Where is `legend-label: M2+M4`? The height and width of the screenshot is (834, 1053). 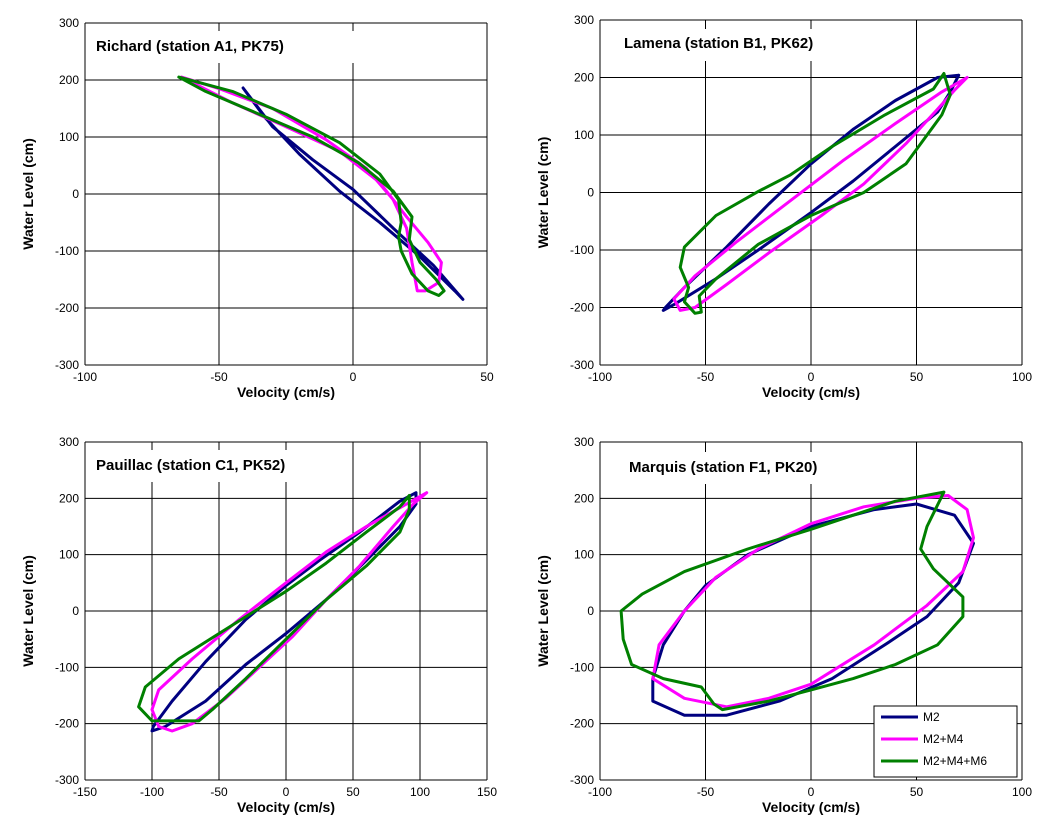 legend-label: M2+M4 is located at coordinates (943, 739).